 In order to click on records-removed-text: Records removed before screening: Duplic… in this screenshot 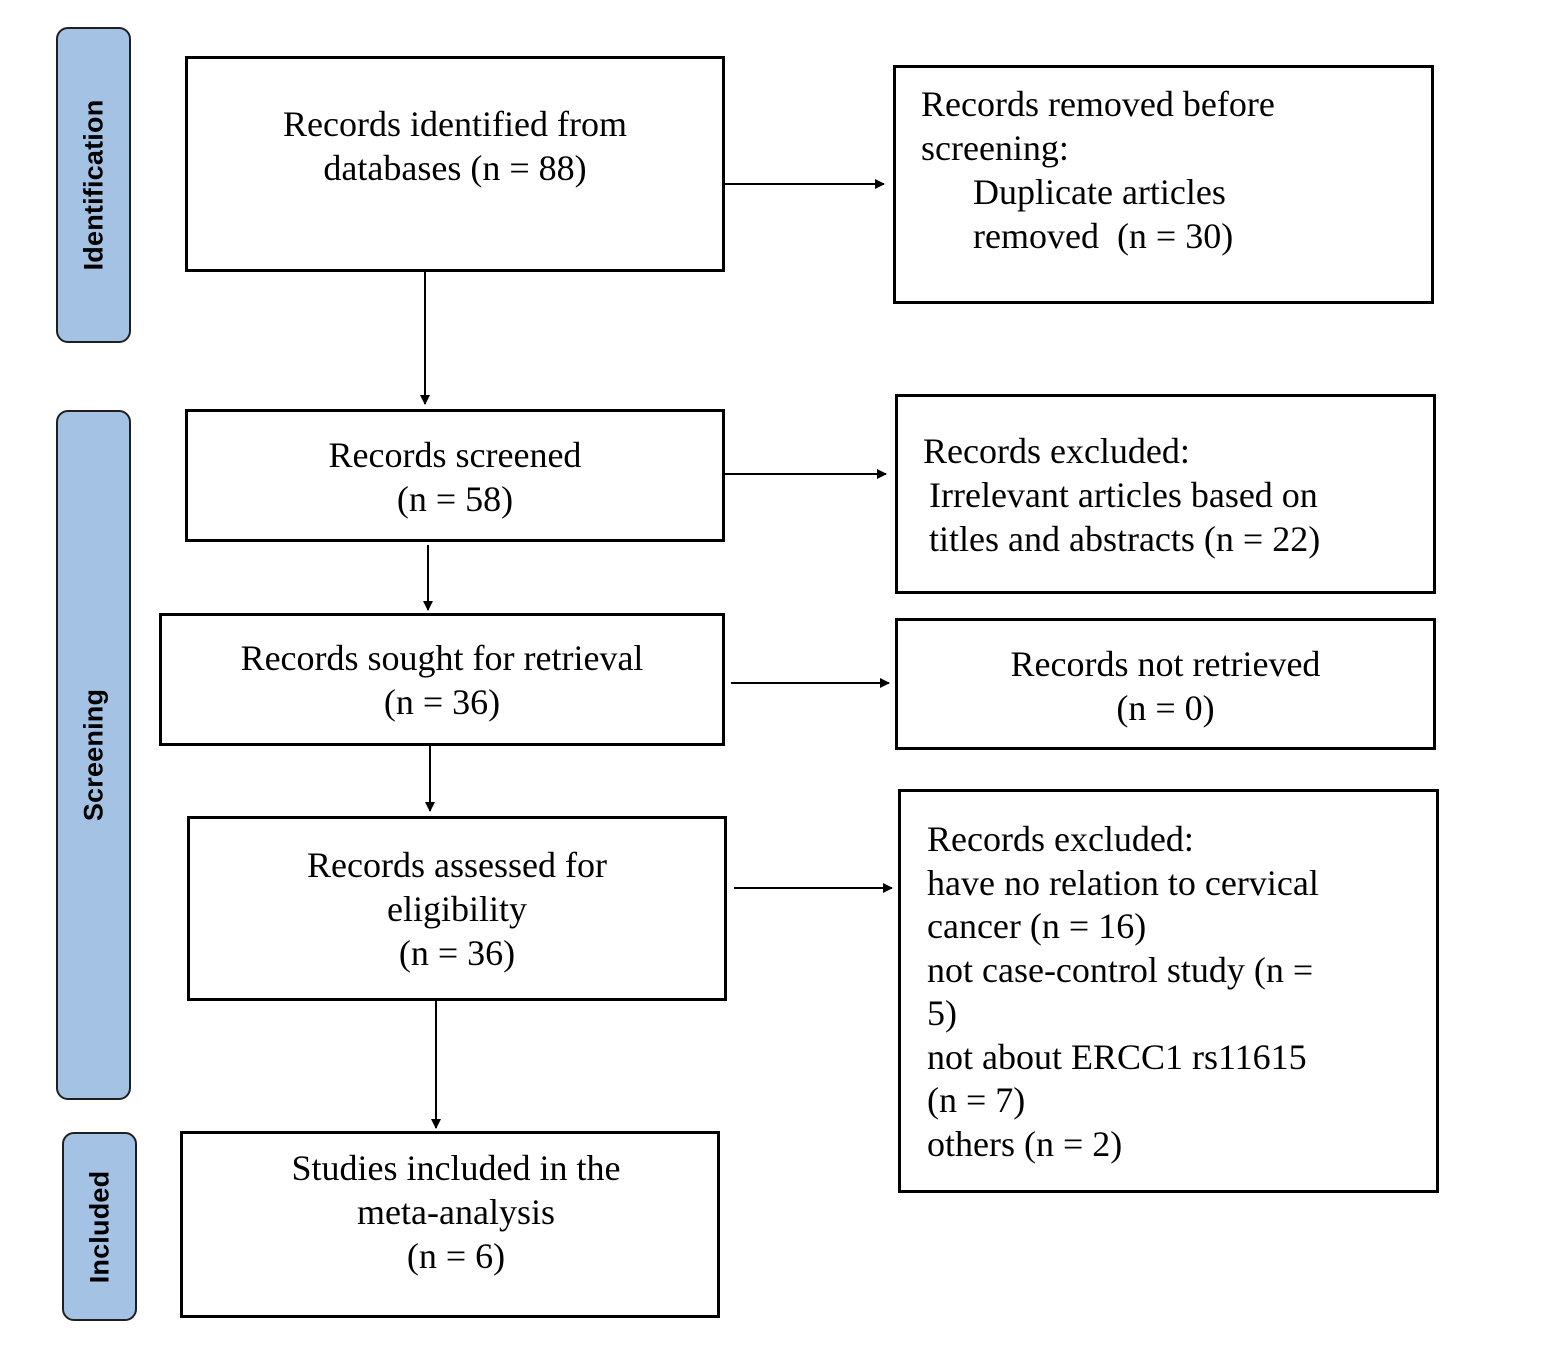, I will do `click(1171, 170)`.